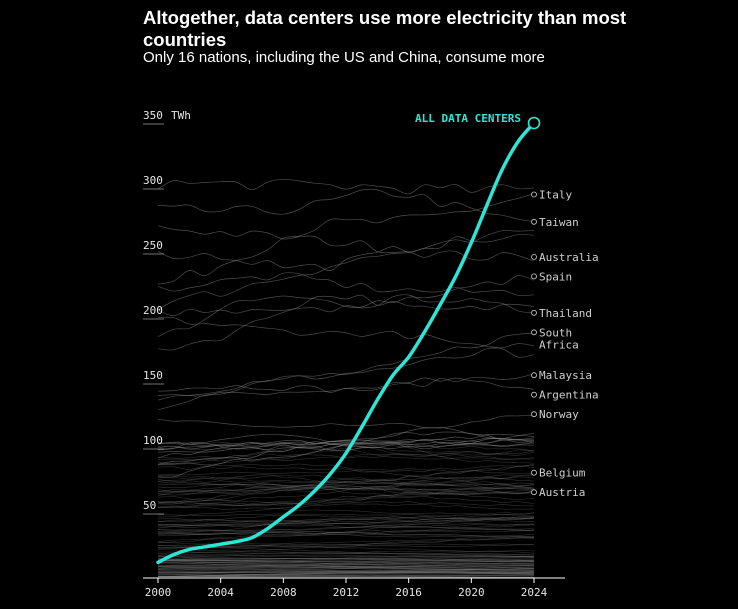  What do you see at coordinates (220, 592) in the screenshot?
I see `x-tick-label: 2004` at bounding box center [220, 592].